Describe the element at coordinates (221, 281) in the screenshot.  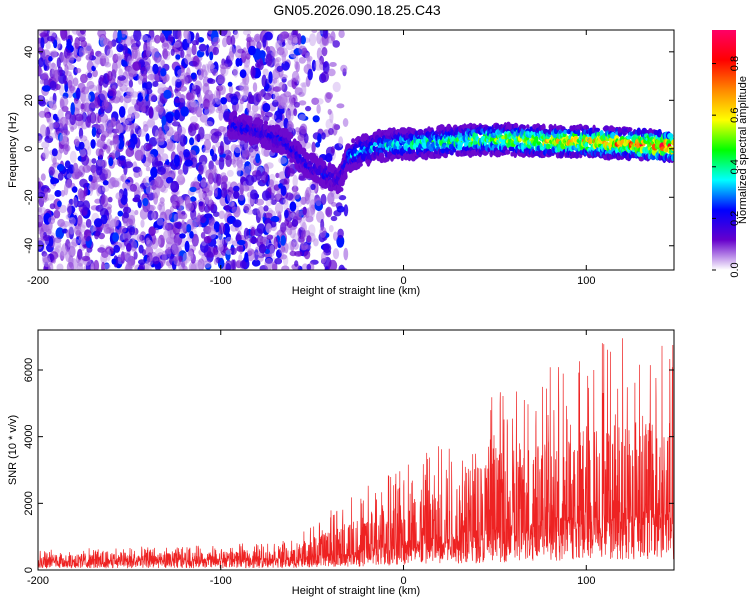
I see `x-tick-label: -100` at that location.